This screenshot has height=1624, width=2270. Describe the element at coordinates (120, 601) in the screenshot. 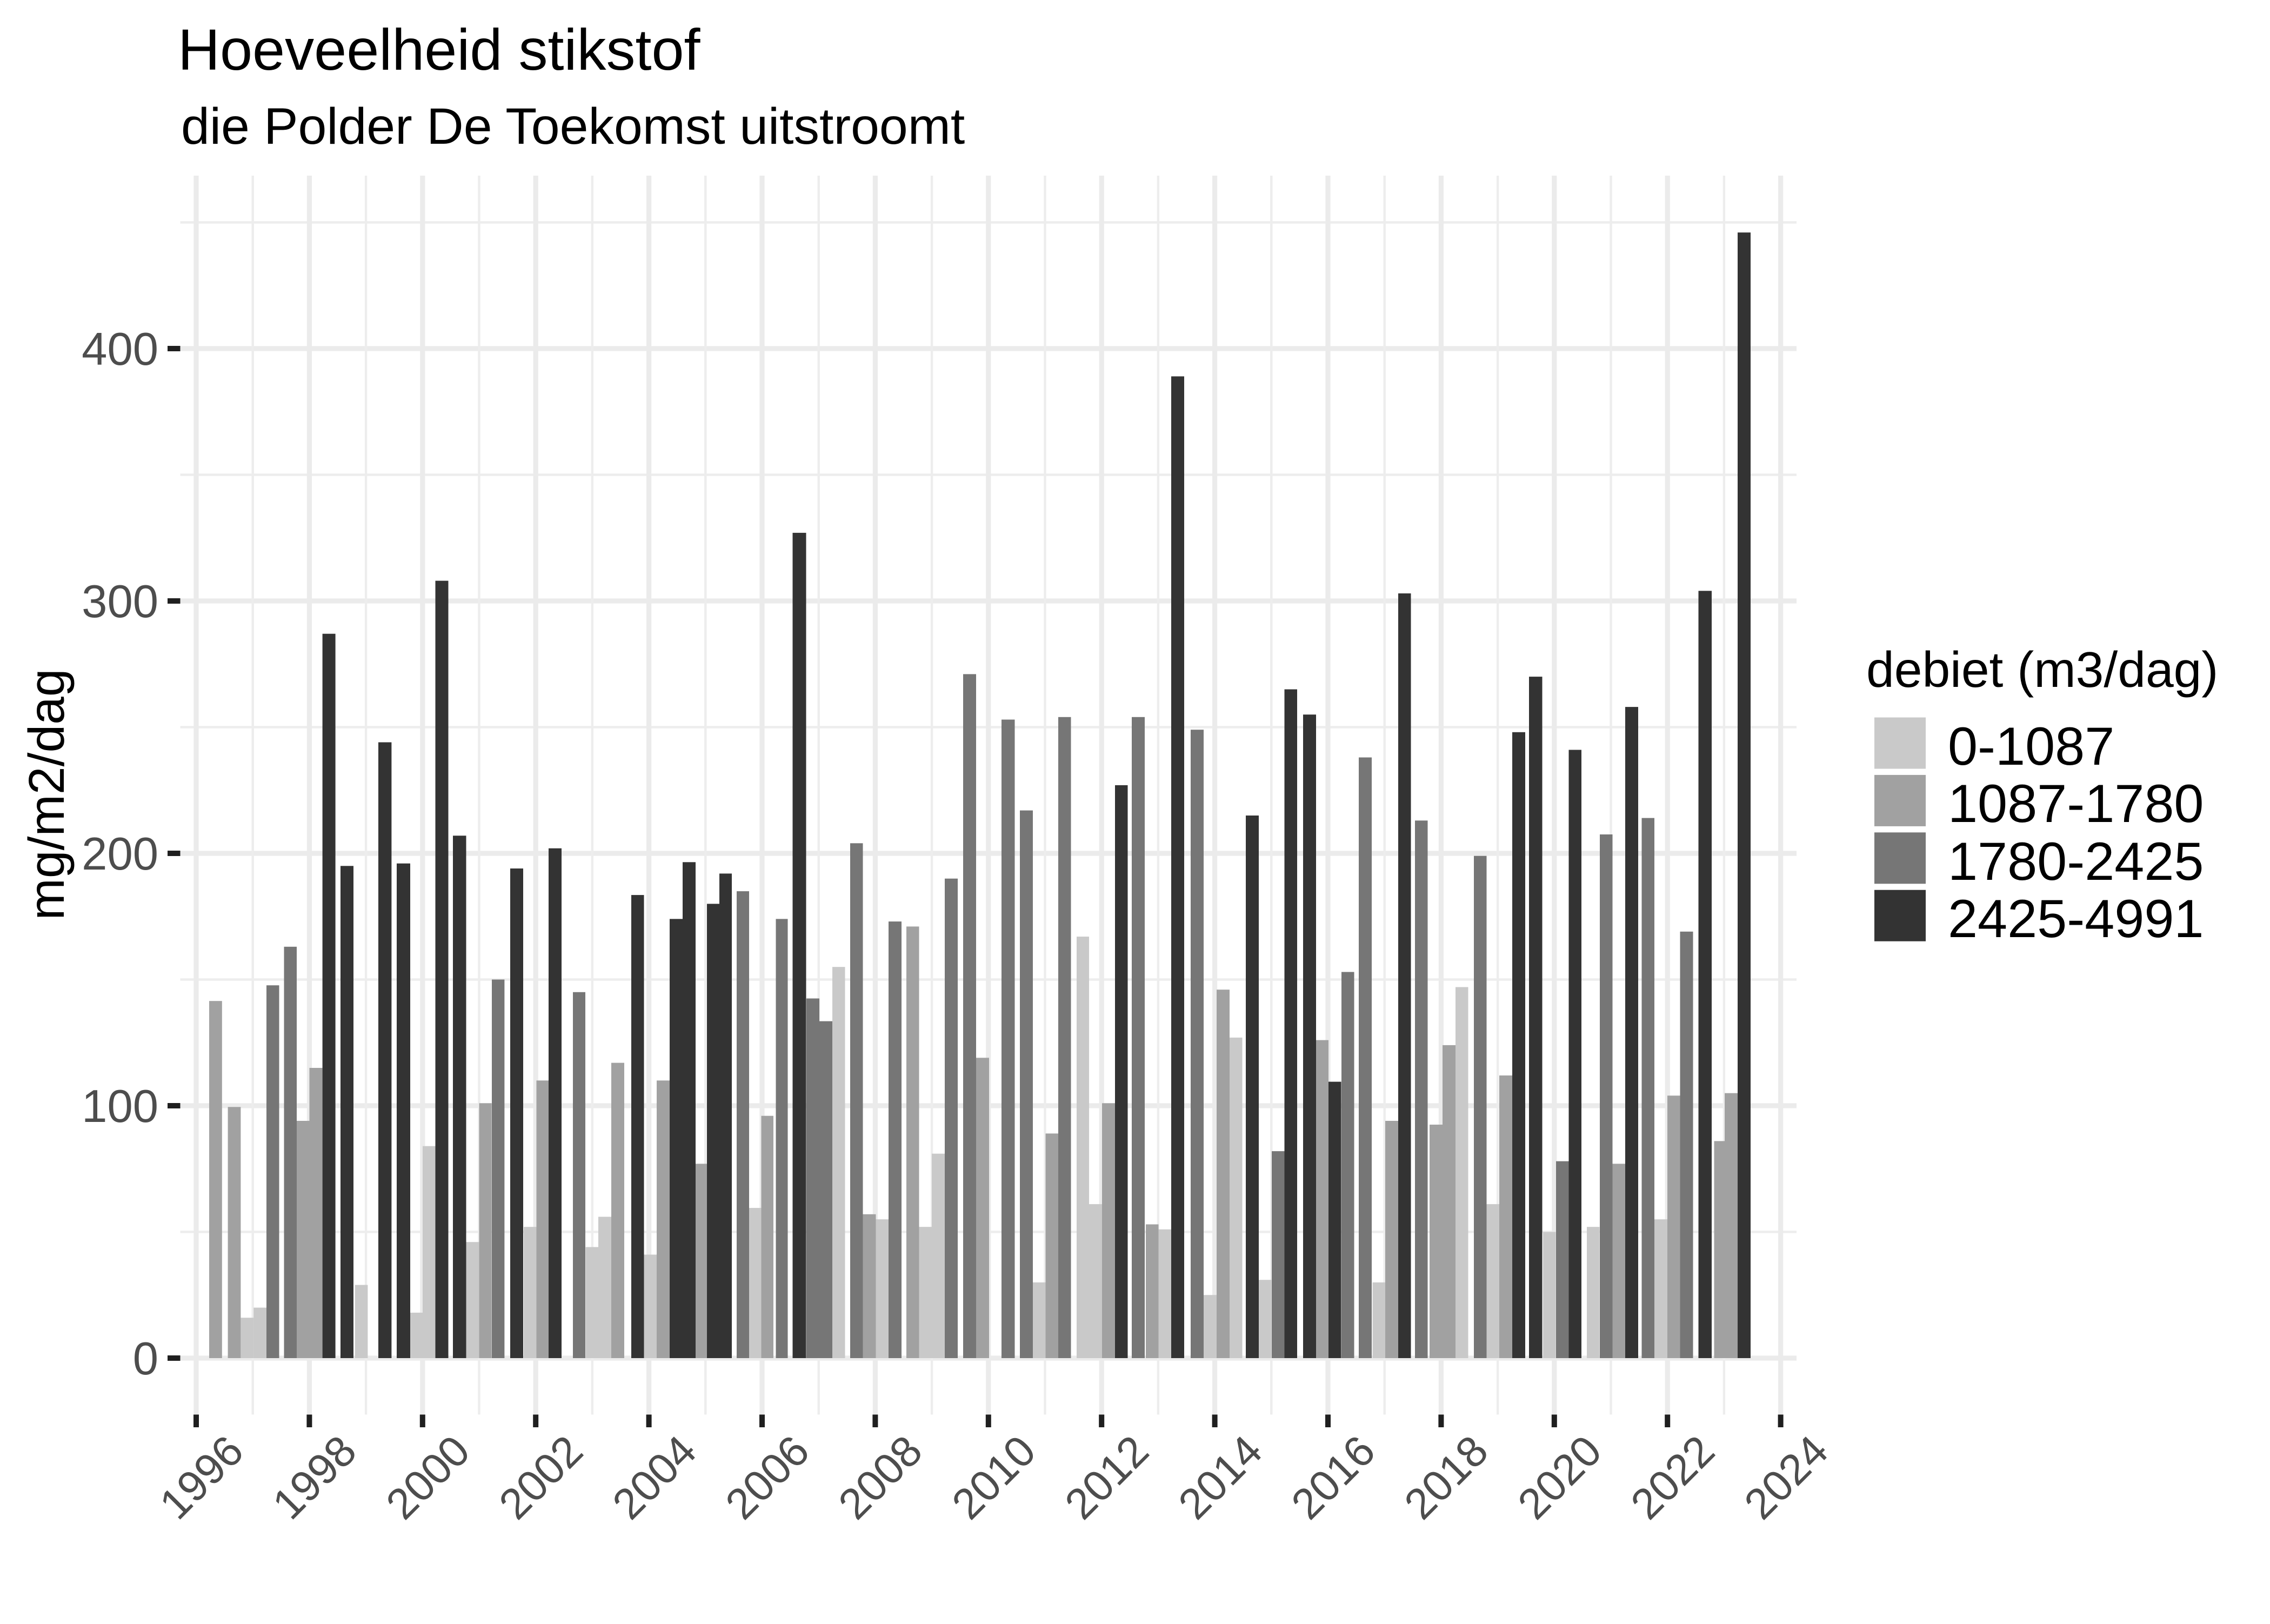

I see `svg-text: 300` at that location.